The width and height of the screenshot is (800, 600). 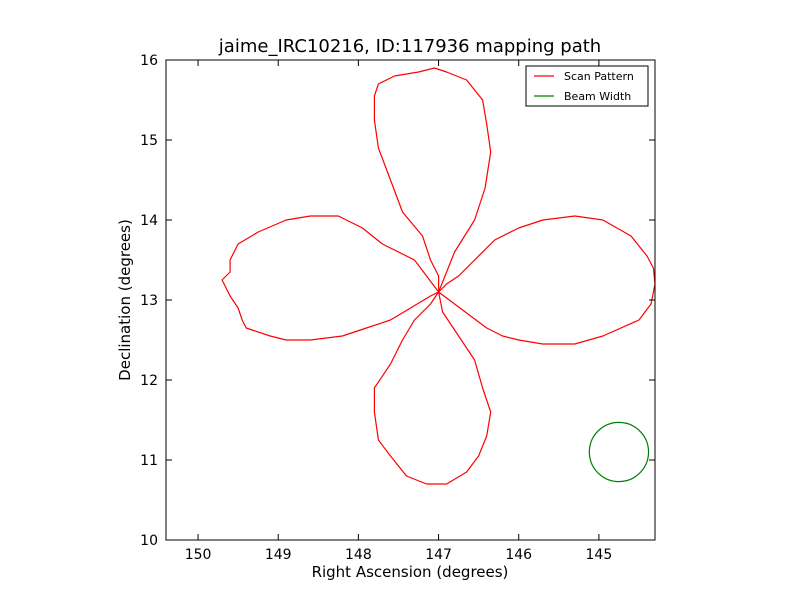 I want to click on x-tick-label: 149, so click(x=278, y=555).